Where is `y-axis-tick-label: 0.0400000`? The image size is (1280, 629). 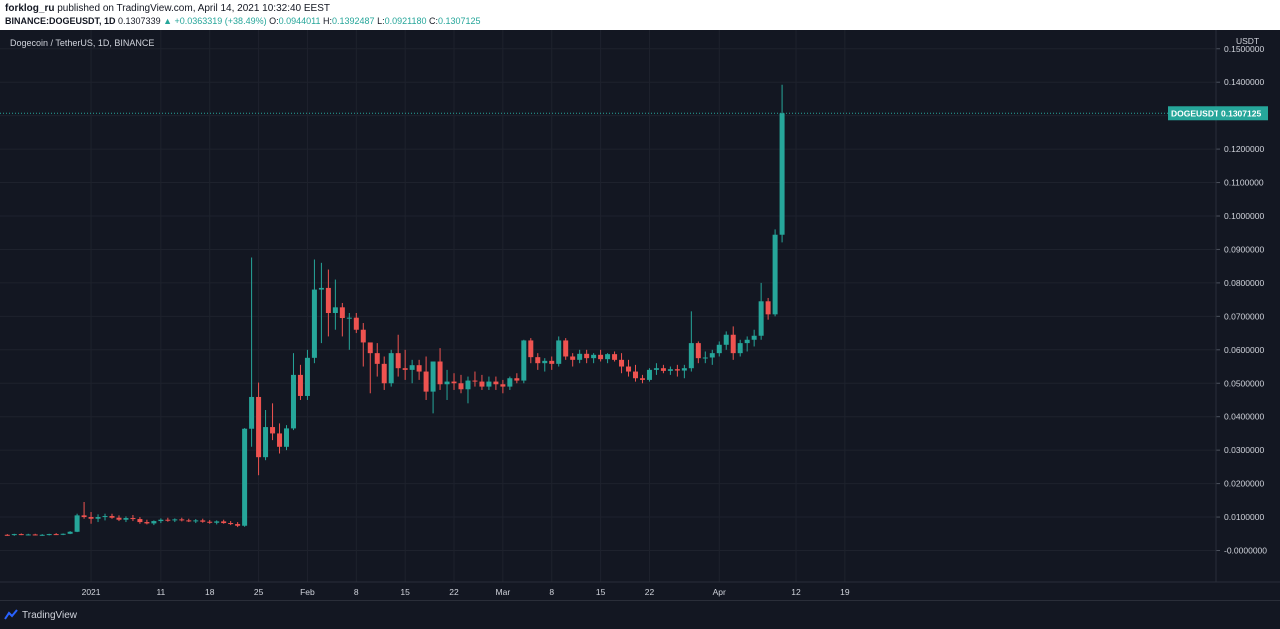 y-axis-tick-label: 0.0400000 is located at coordinates (1244, 417).